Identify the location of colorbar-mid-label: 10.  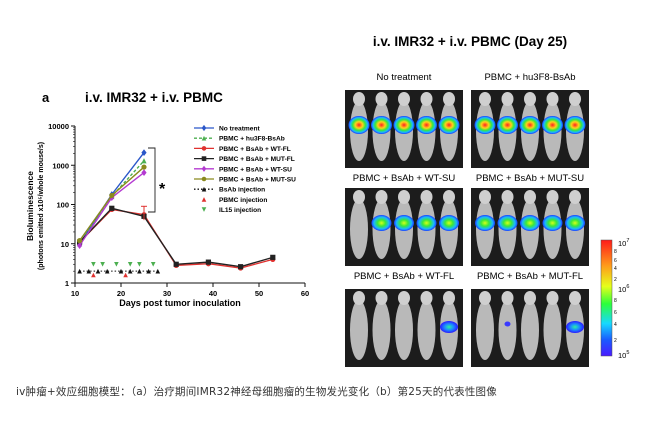
(622, 289).